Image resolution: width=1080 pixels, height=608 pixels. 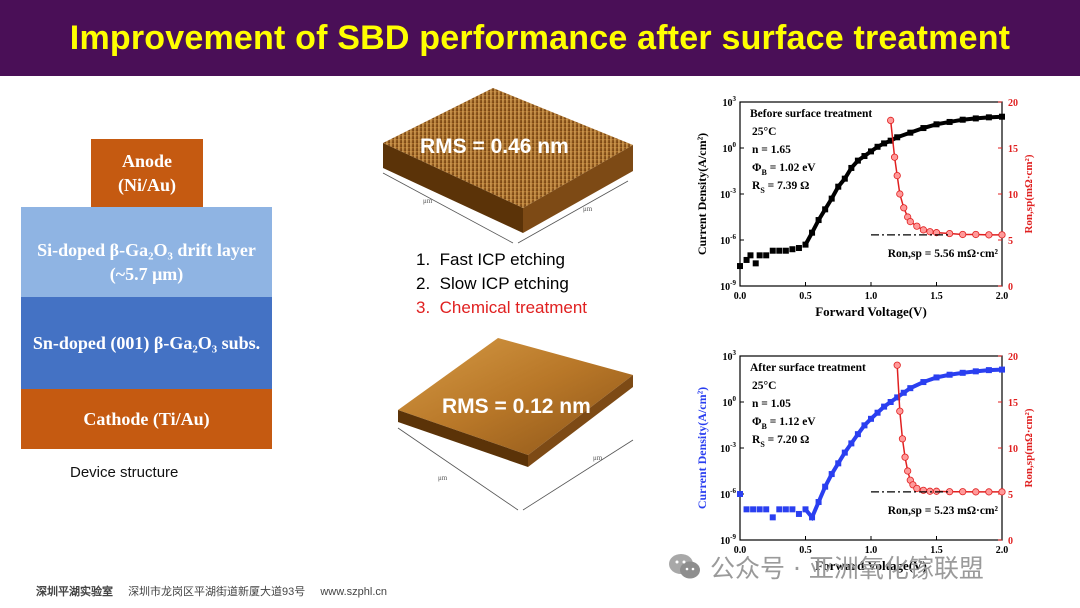 What do you see at coordinates (515, 424) in the screenshot?
I see `afm-image-smooth: μm μm` at bounding box center [515, 424].